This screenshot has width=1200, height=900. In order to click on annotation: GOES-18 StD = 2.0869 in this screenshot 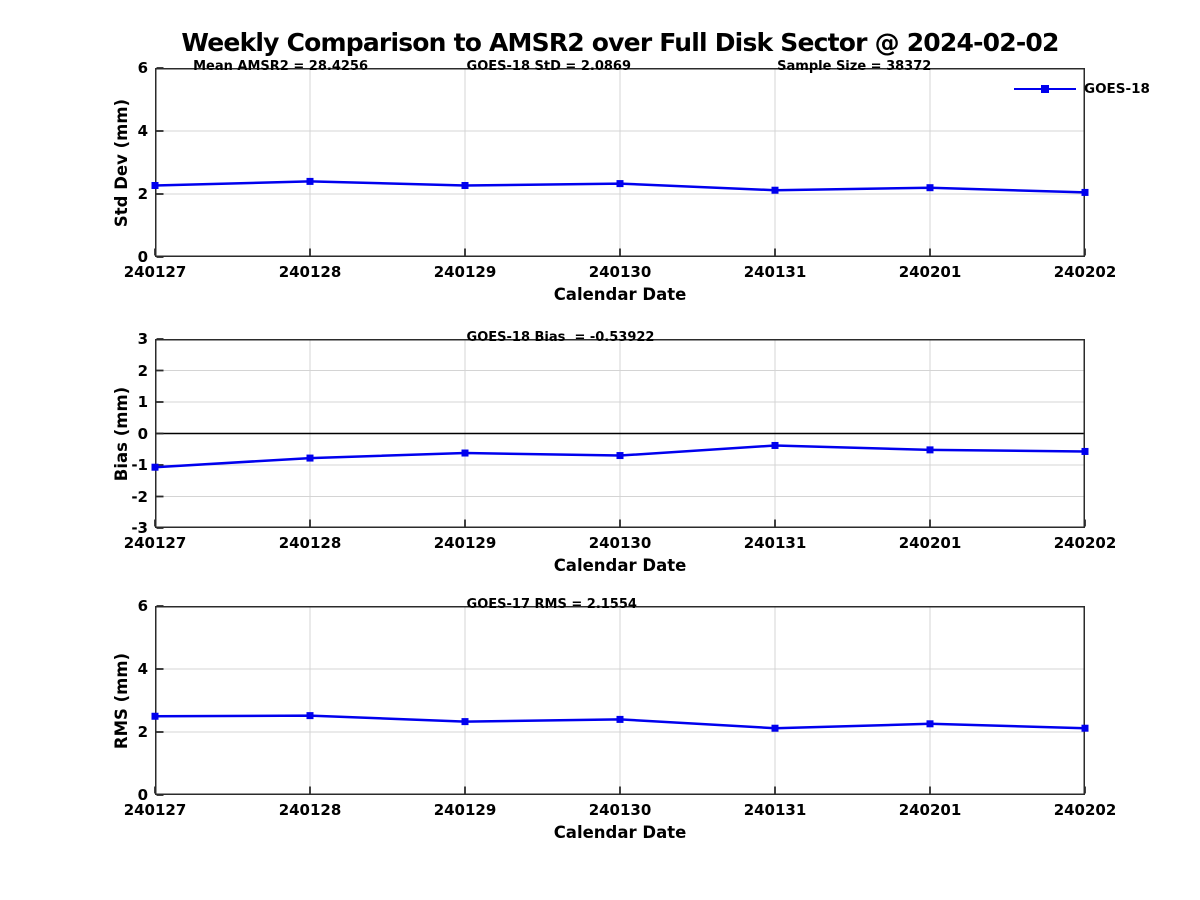, I will do `click(549, 66)`.